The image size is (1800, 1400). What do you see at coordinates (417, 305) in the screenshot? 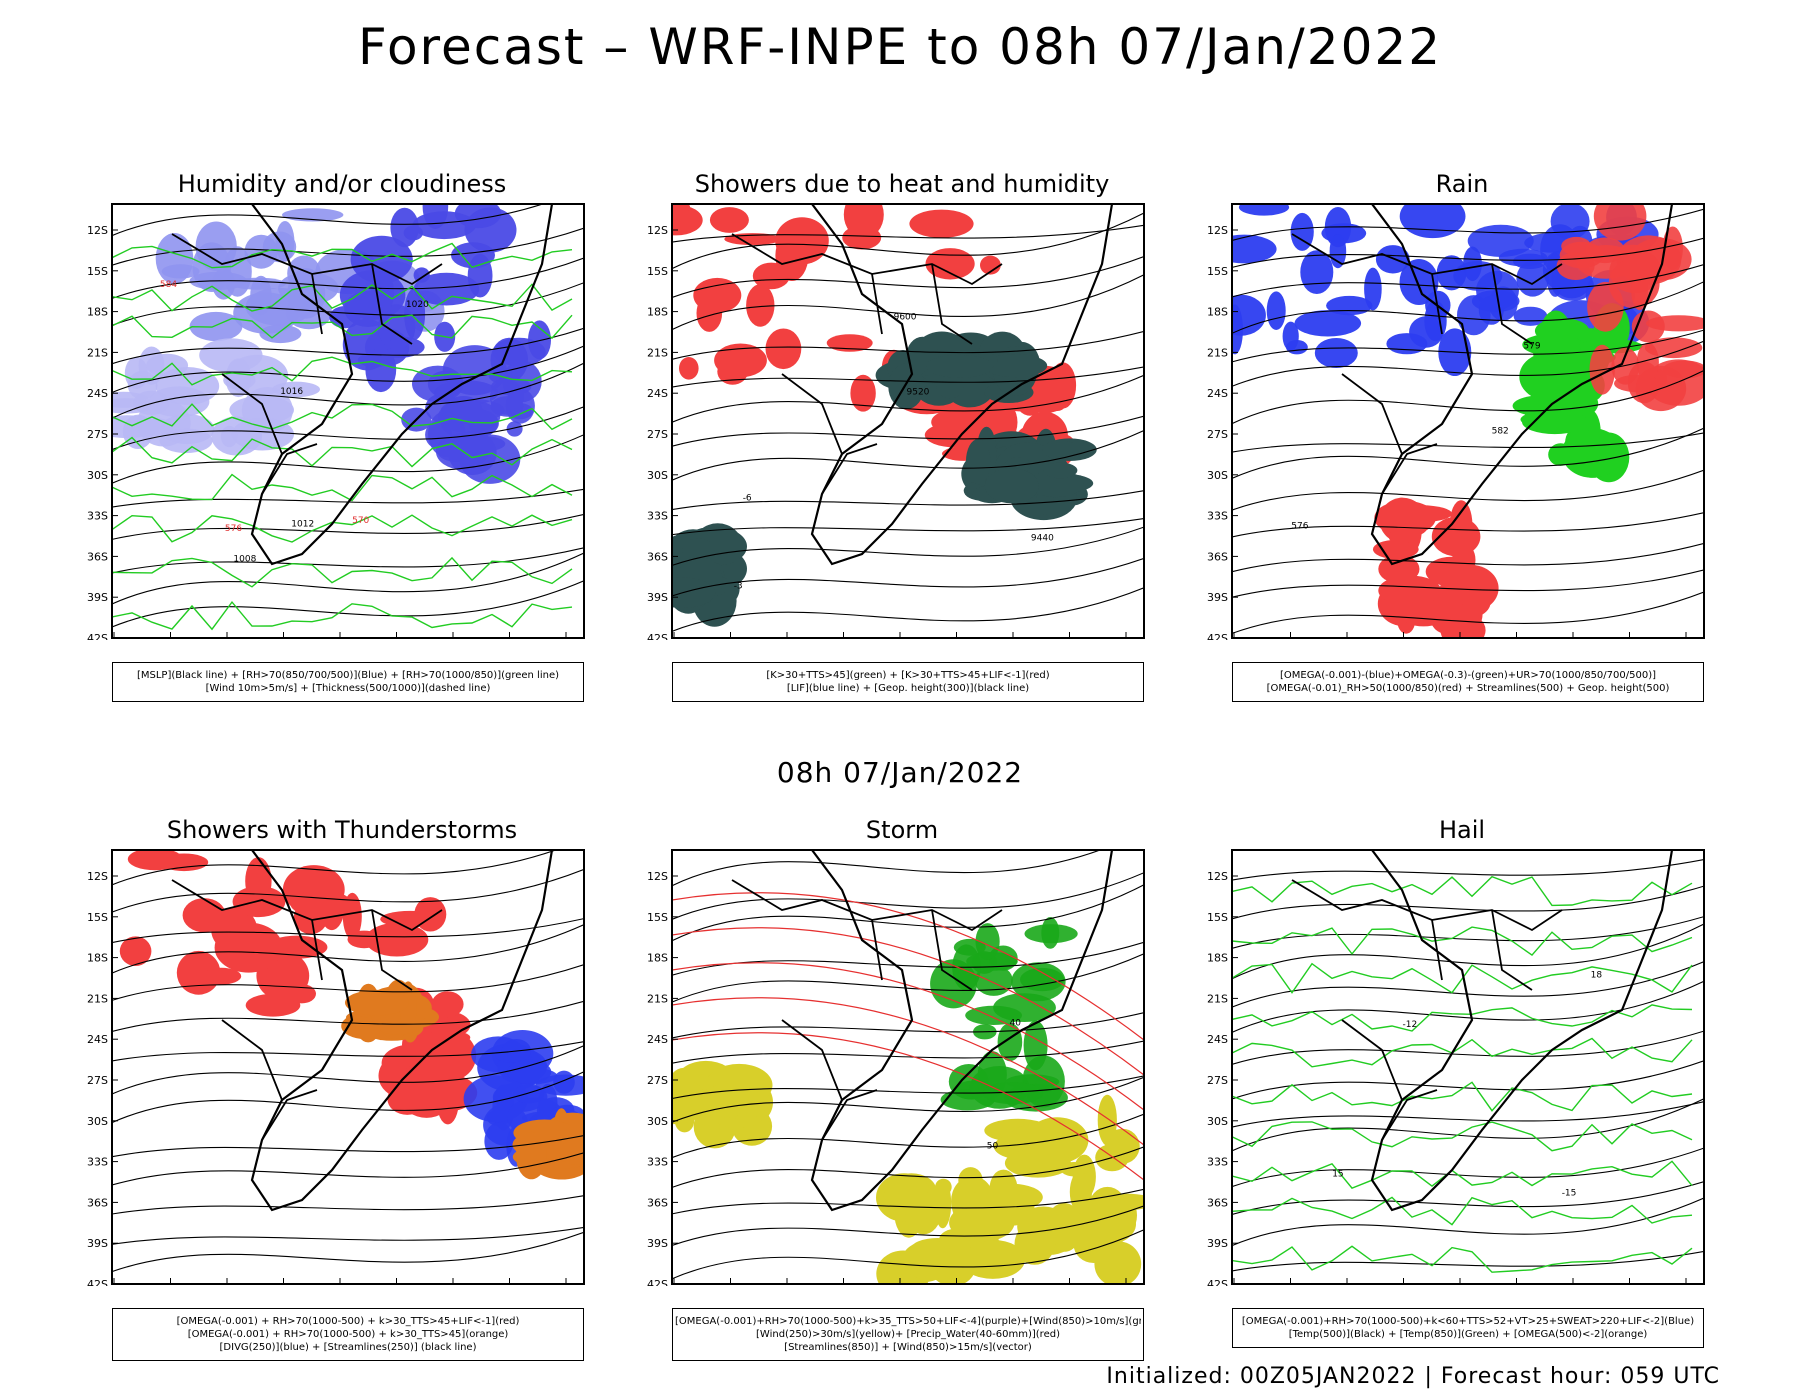
I see `contour-label: 1020` at bounding box center [417, 305].